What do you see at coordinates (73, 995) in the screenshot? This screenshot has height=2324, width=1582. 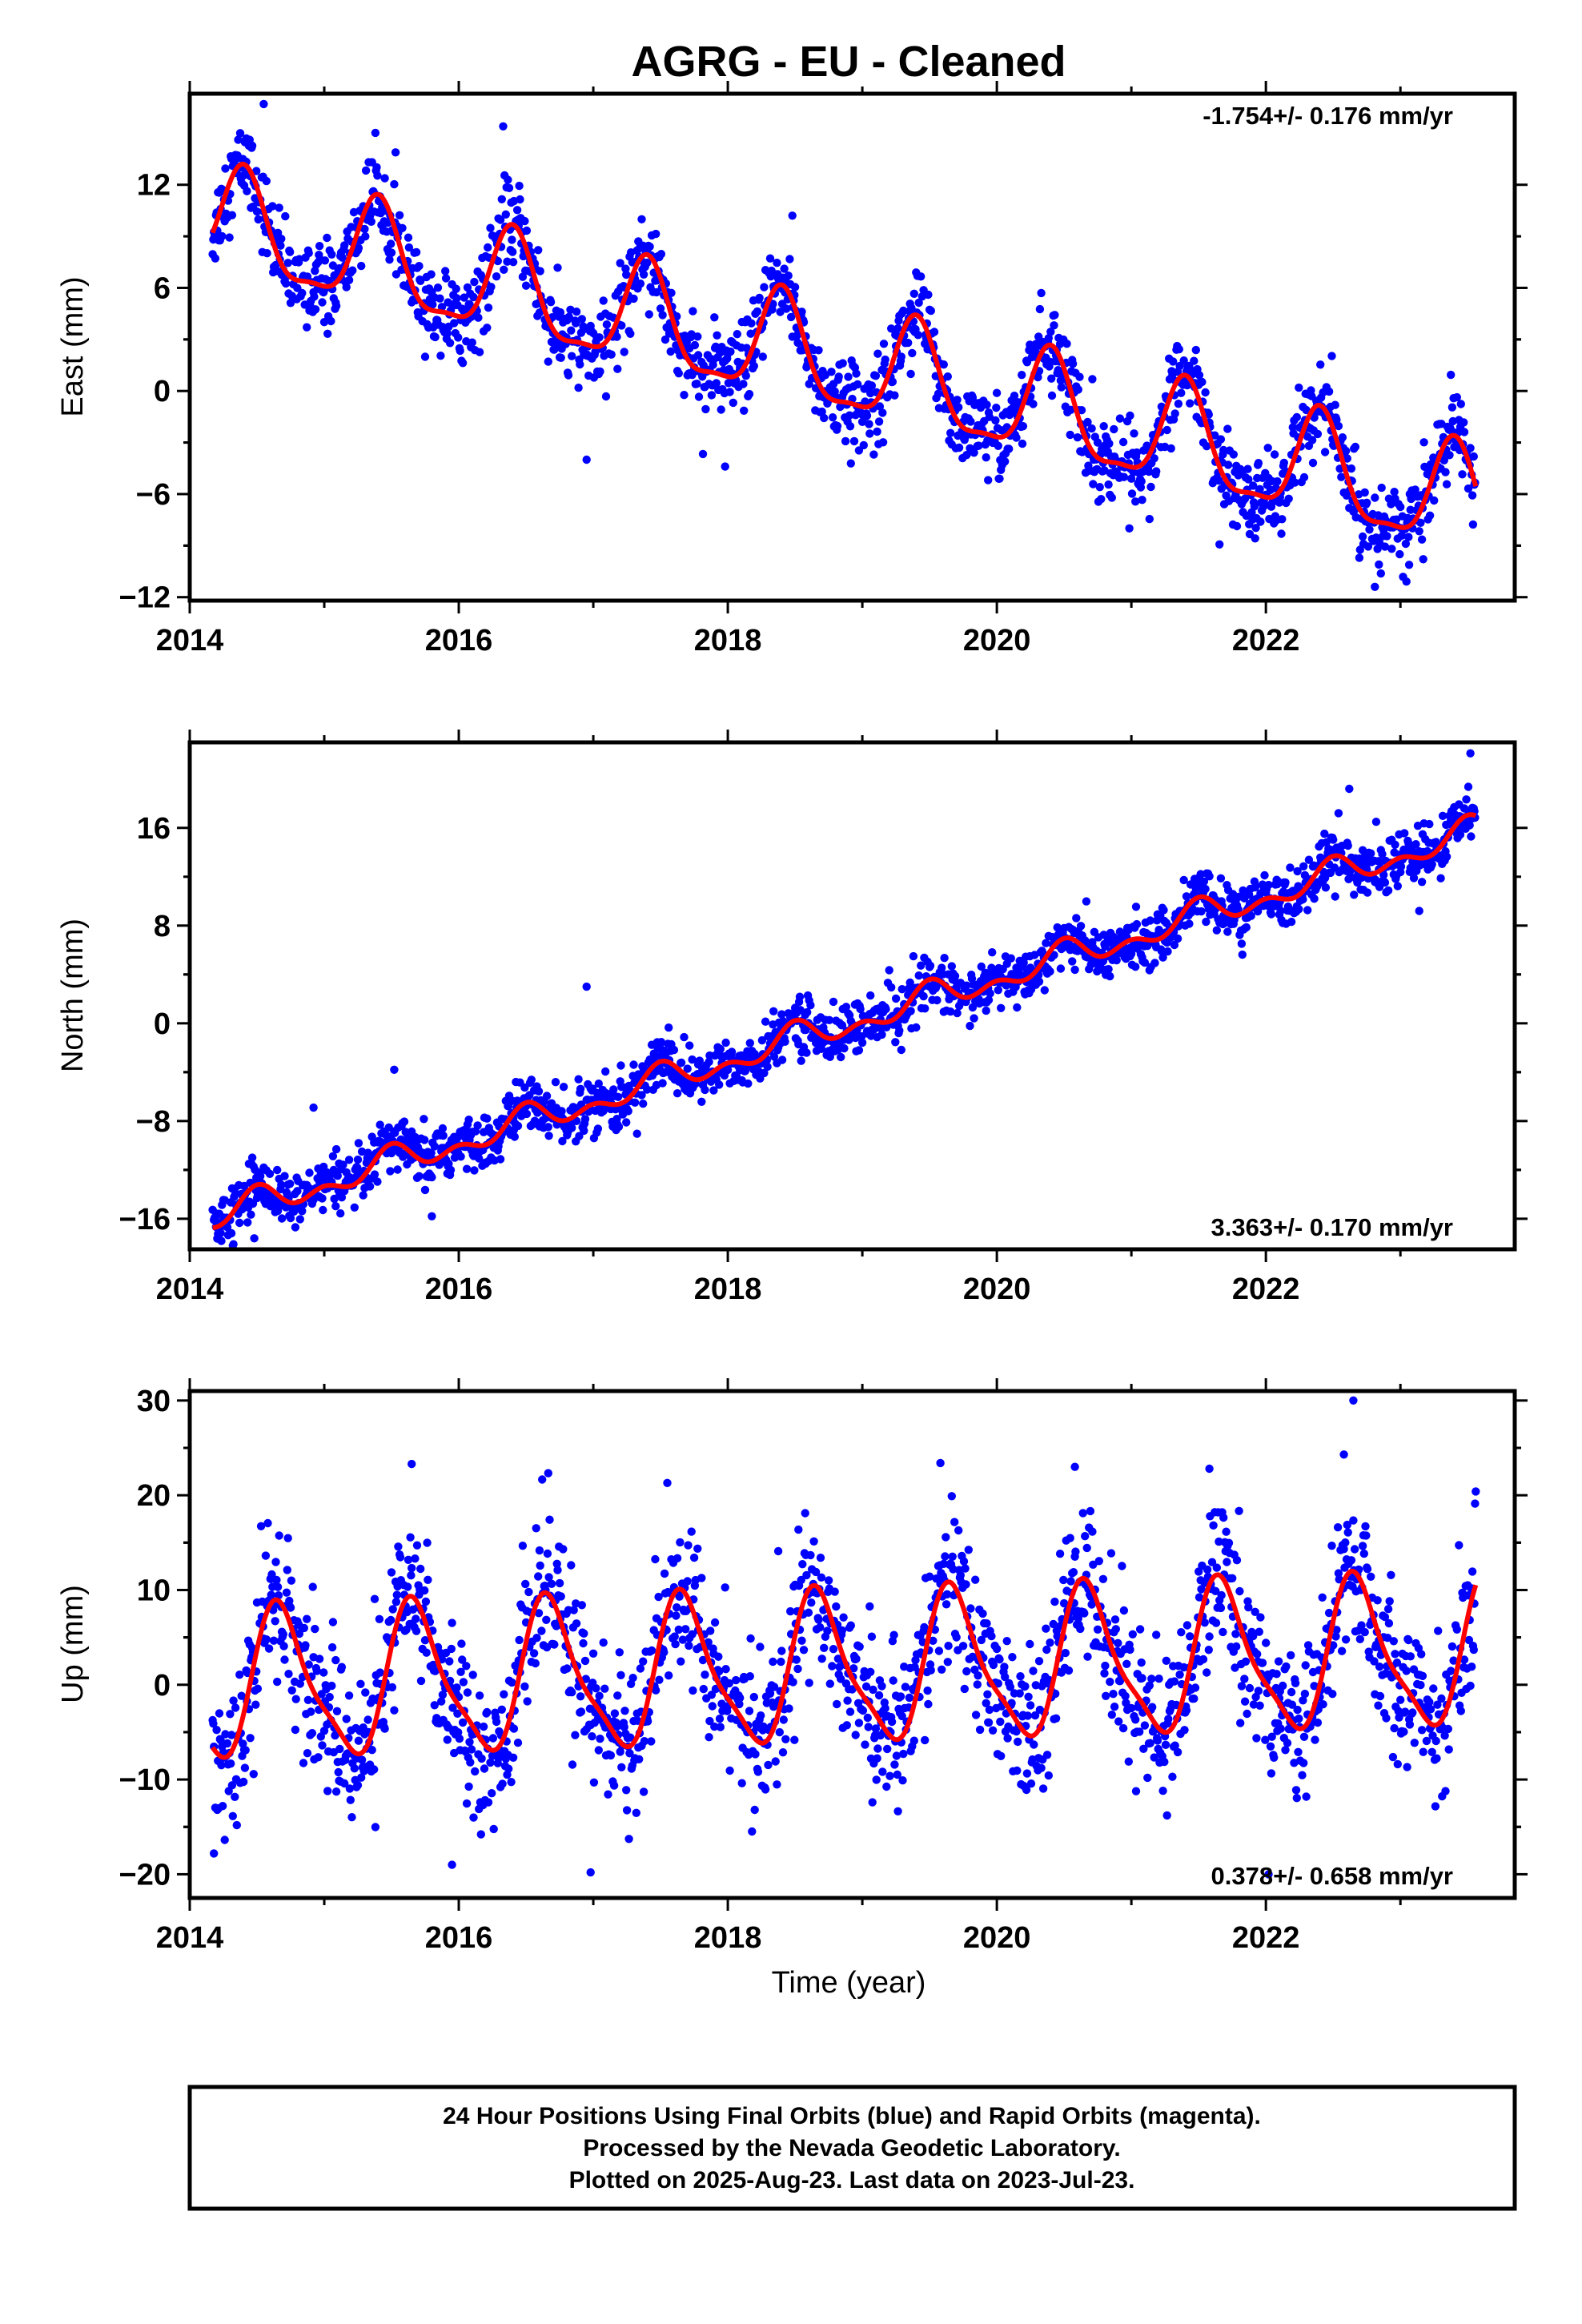 I see `north-ylabel: North (mm)` at bounding box center [73, 995].